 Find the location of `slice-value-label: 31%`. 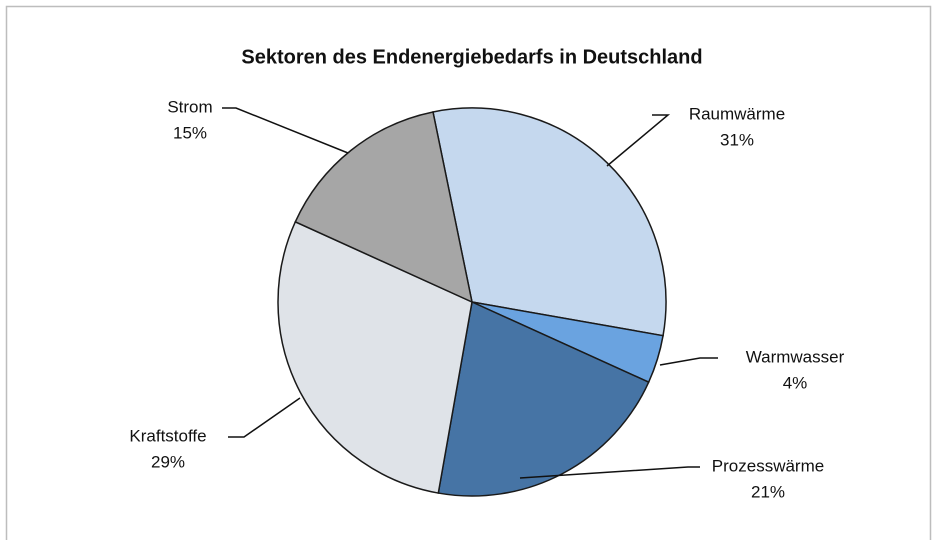

slice-value-label: 31% is located at coordinates (737, 139).